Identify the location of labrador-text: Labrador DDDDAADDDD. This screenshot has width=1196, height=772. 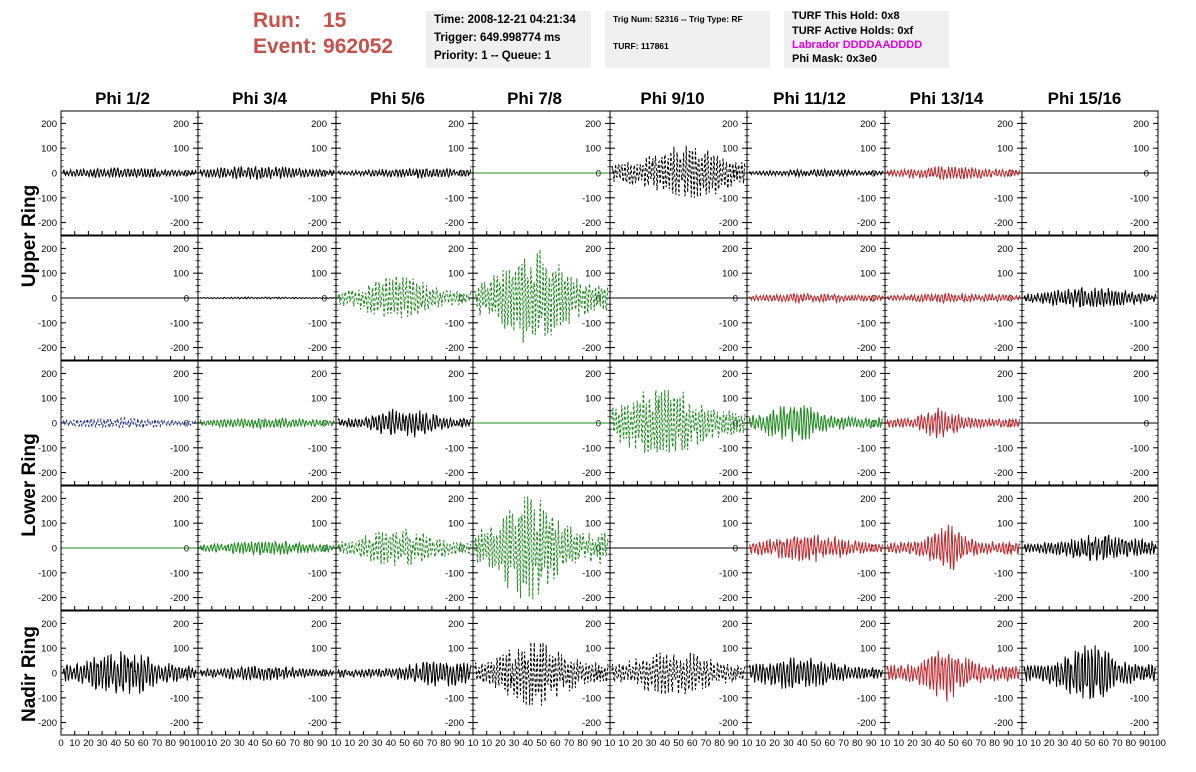
(857, 45).